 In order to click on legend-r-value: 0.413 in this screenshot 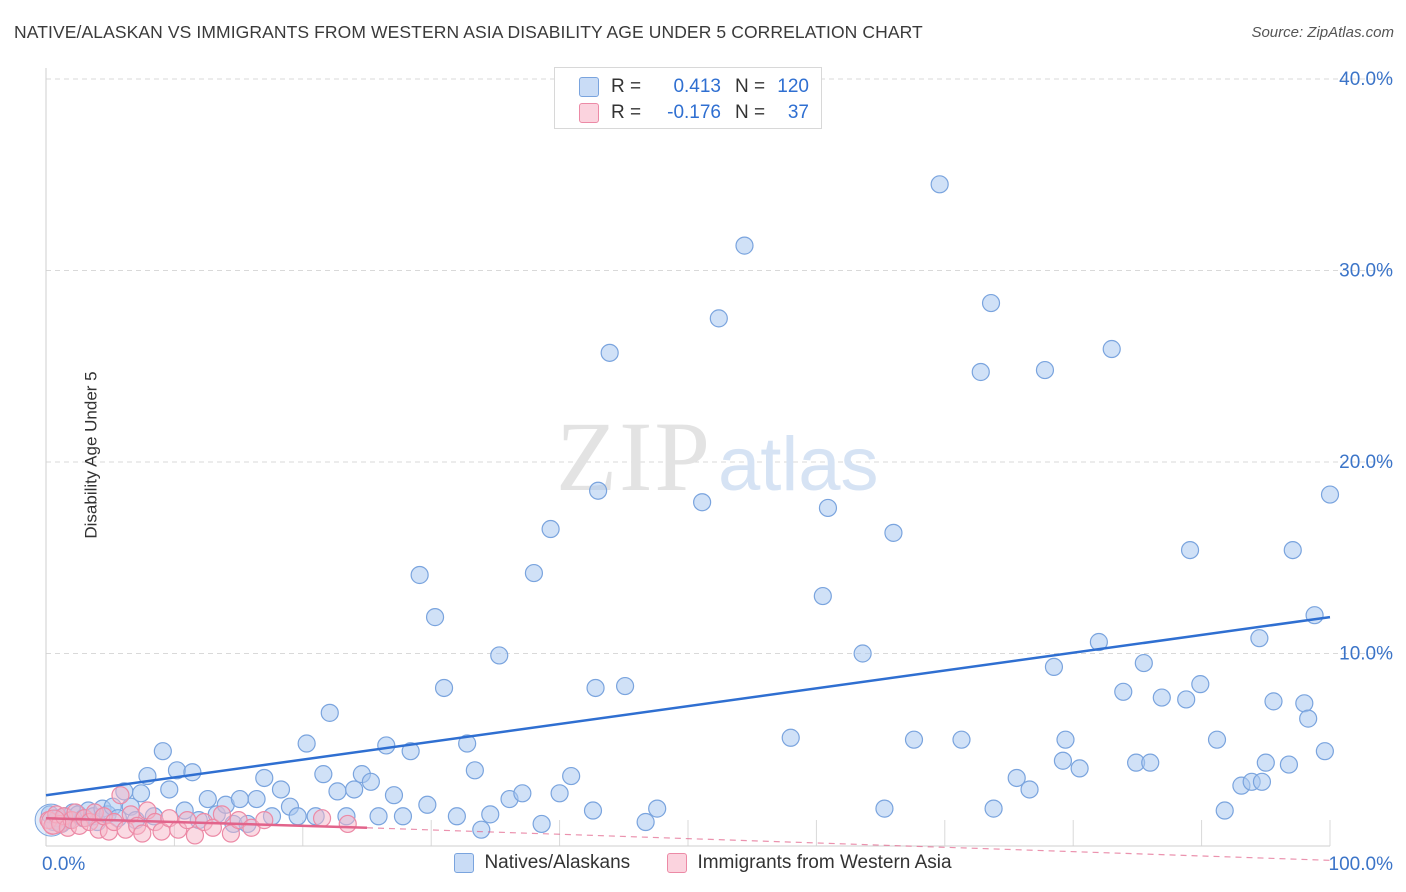, I will do `click(697, 86)`.